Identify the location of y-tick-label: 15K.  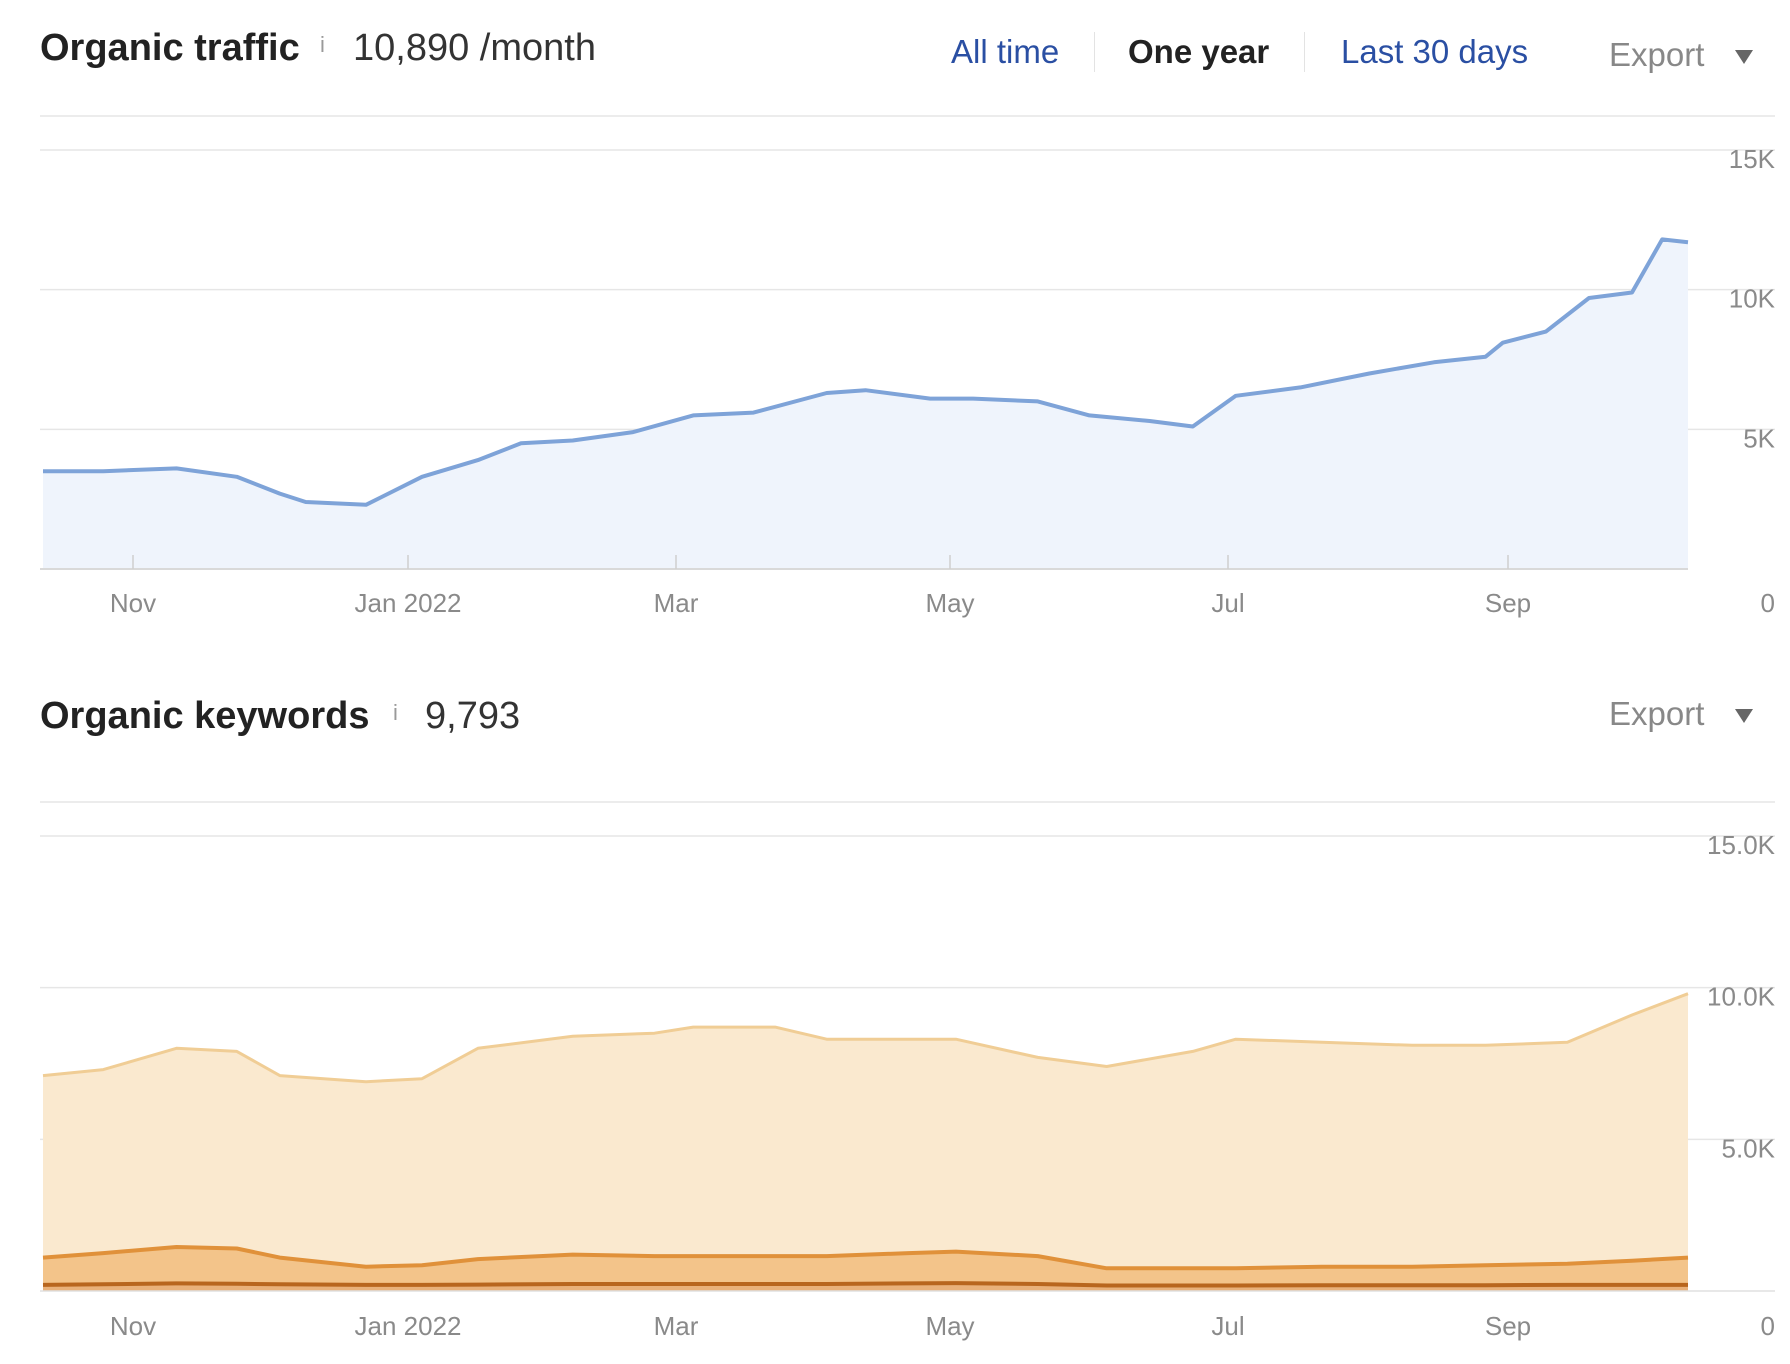
(1752, 159).